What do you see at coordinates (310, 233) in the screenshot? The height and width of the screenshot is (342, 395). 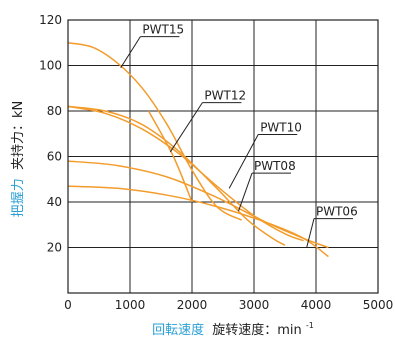 I see `callout-leader-pwt06` at bounding box center [310, 233].